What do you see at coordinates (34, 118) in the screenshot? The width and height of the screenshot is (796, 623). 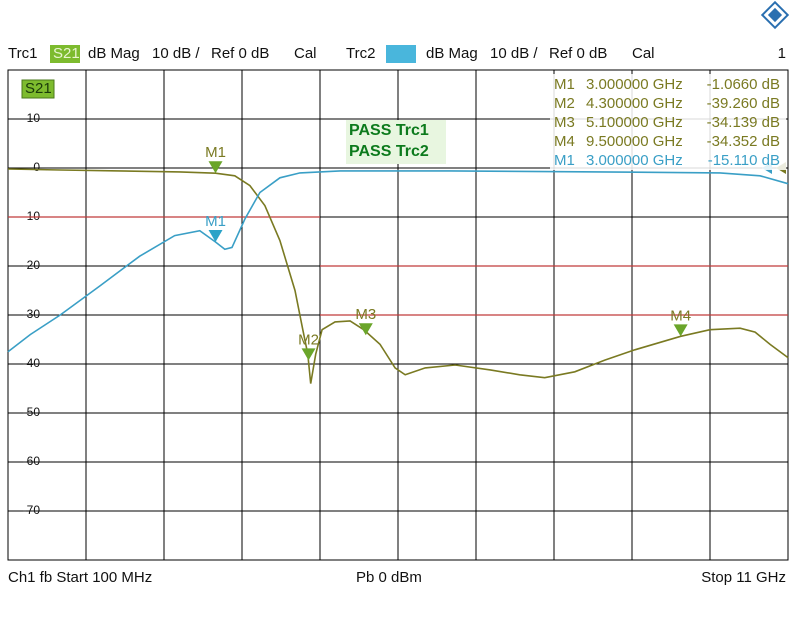 I see `y-tick-label: 10` at bounding box center [34, 118].